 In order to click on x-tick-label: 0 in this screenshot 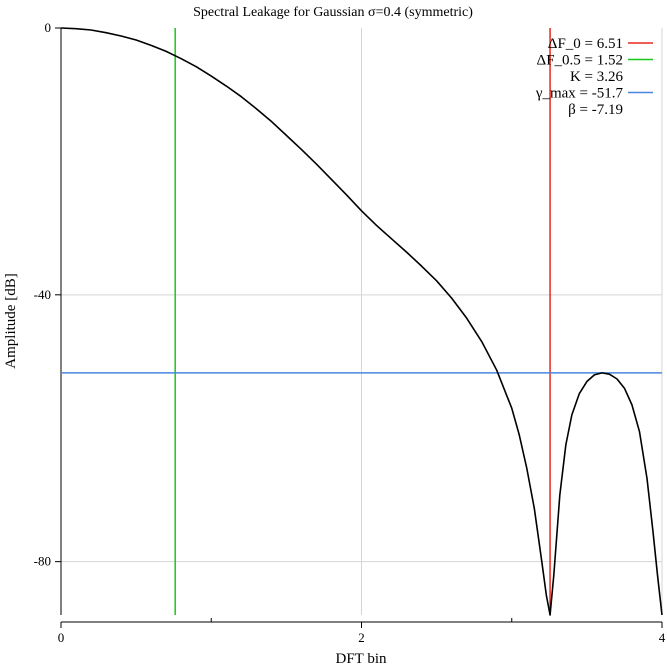, I will do `click(61, 637)`.